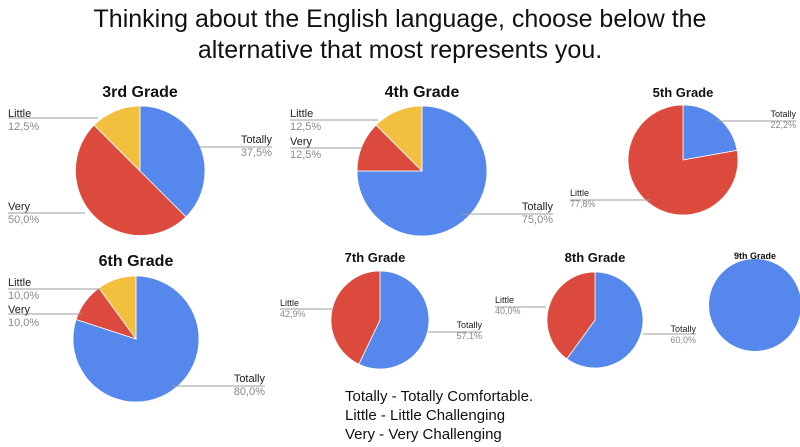 The width and height of the screenshot is (800, 447). Describe the element at coordinates (504, 300) in the screenshot. I see `slice-label-8th-grade-little: Little` at that location.